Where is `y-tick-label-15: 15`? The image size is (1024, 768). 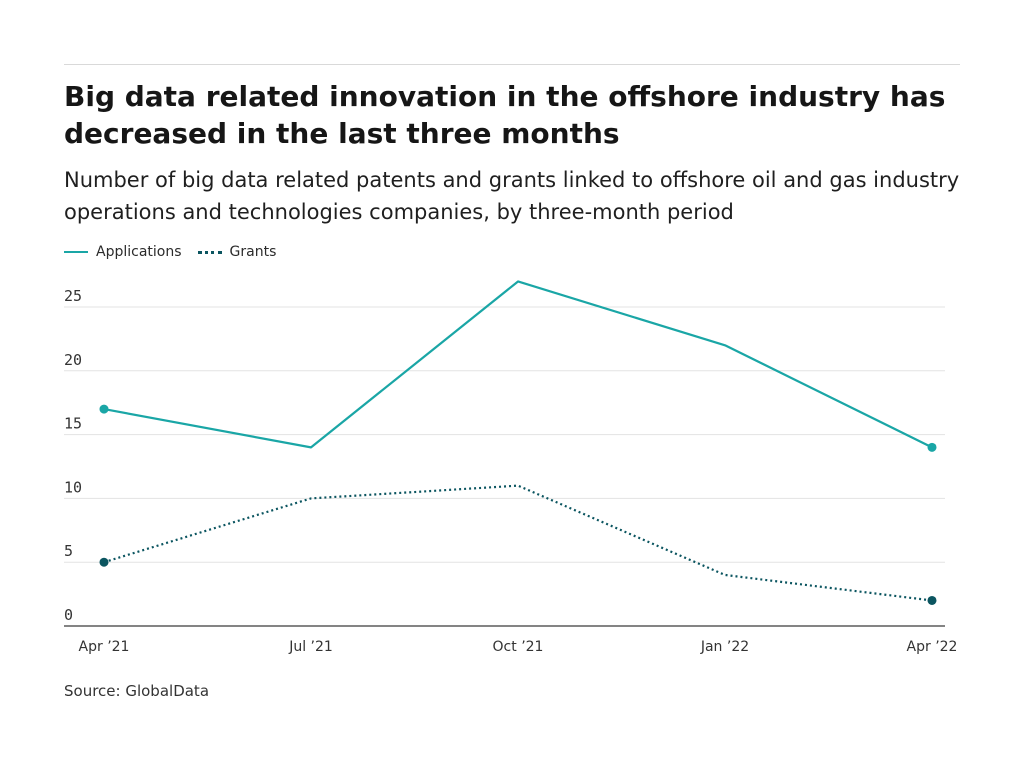 y-tick-label-15: 15 is located at coordinates (73, 424).